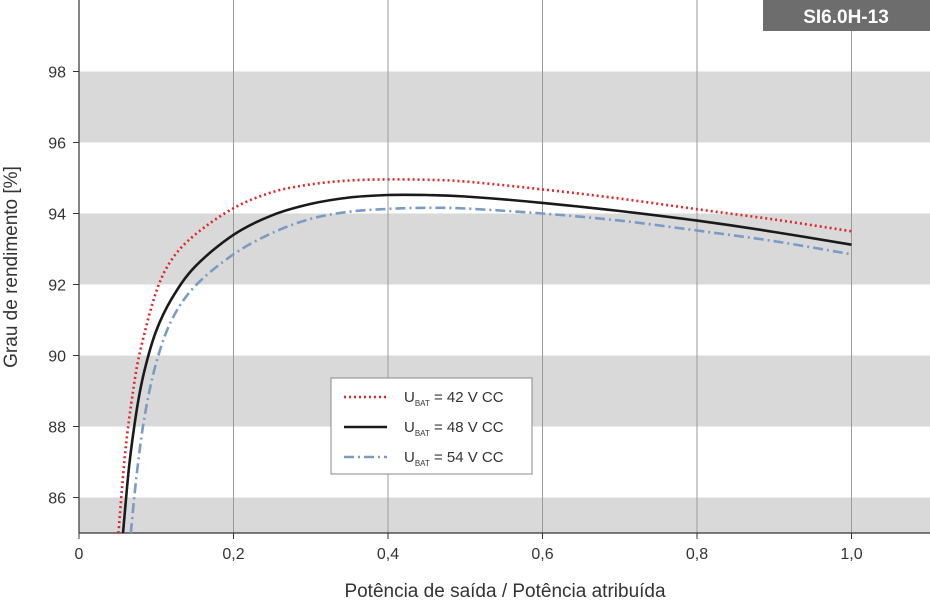 The image size is (930, 604). I want to click on y-axis-title: Grau de rendimento [%], so click(11, 267).